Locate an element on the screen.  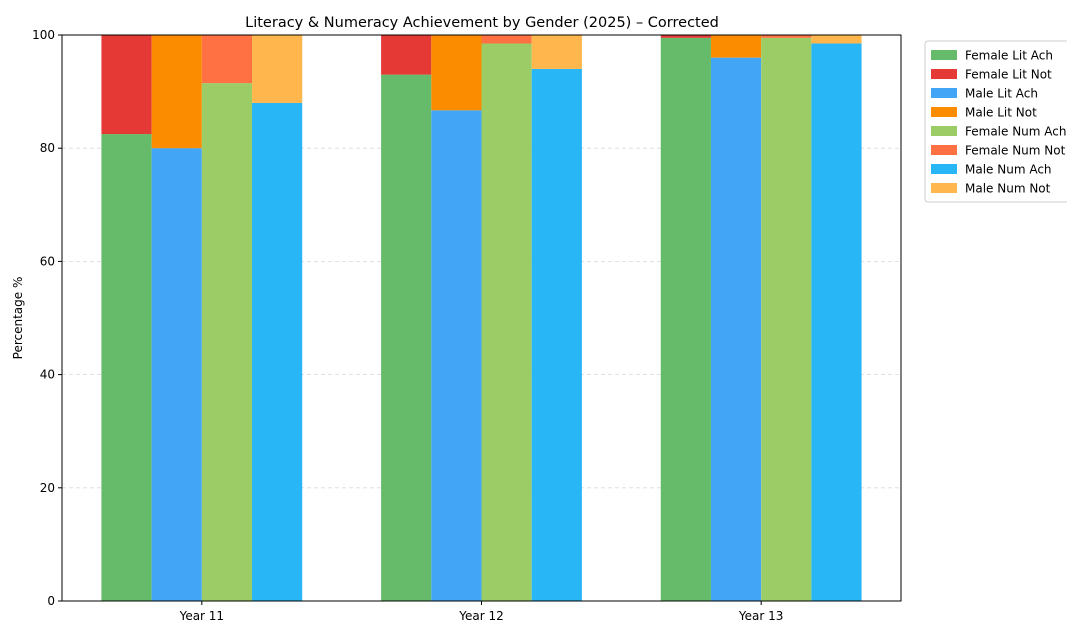
legend-label-female-lit-not: Female Lit Not is located at coordinates (1008, 75).